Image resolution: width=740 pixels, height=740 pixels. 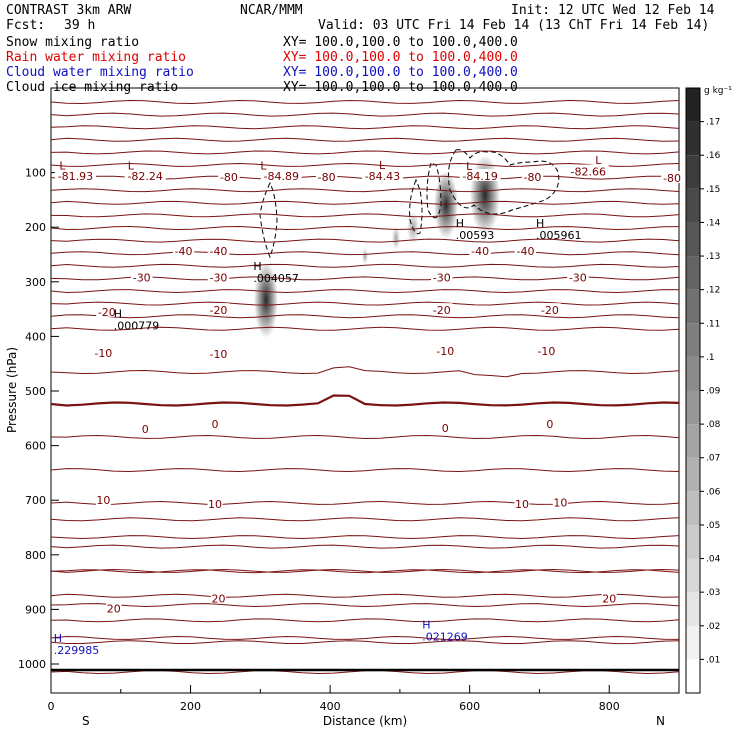 What do you see at coordinates (613, 10) in the screenshot?
I see `init-time: Init: 12 UTC Wed 12 Feb 14` at bounding box center [613, 10].